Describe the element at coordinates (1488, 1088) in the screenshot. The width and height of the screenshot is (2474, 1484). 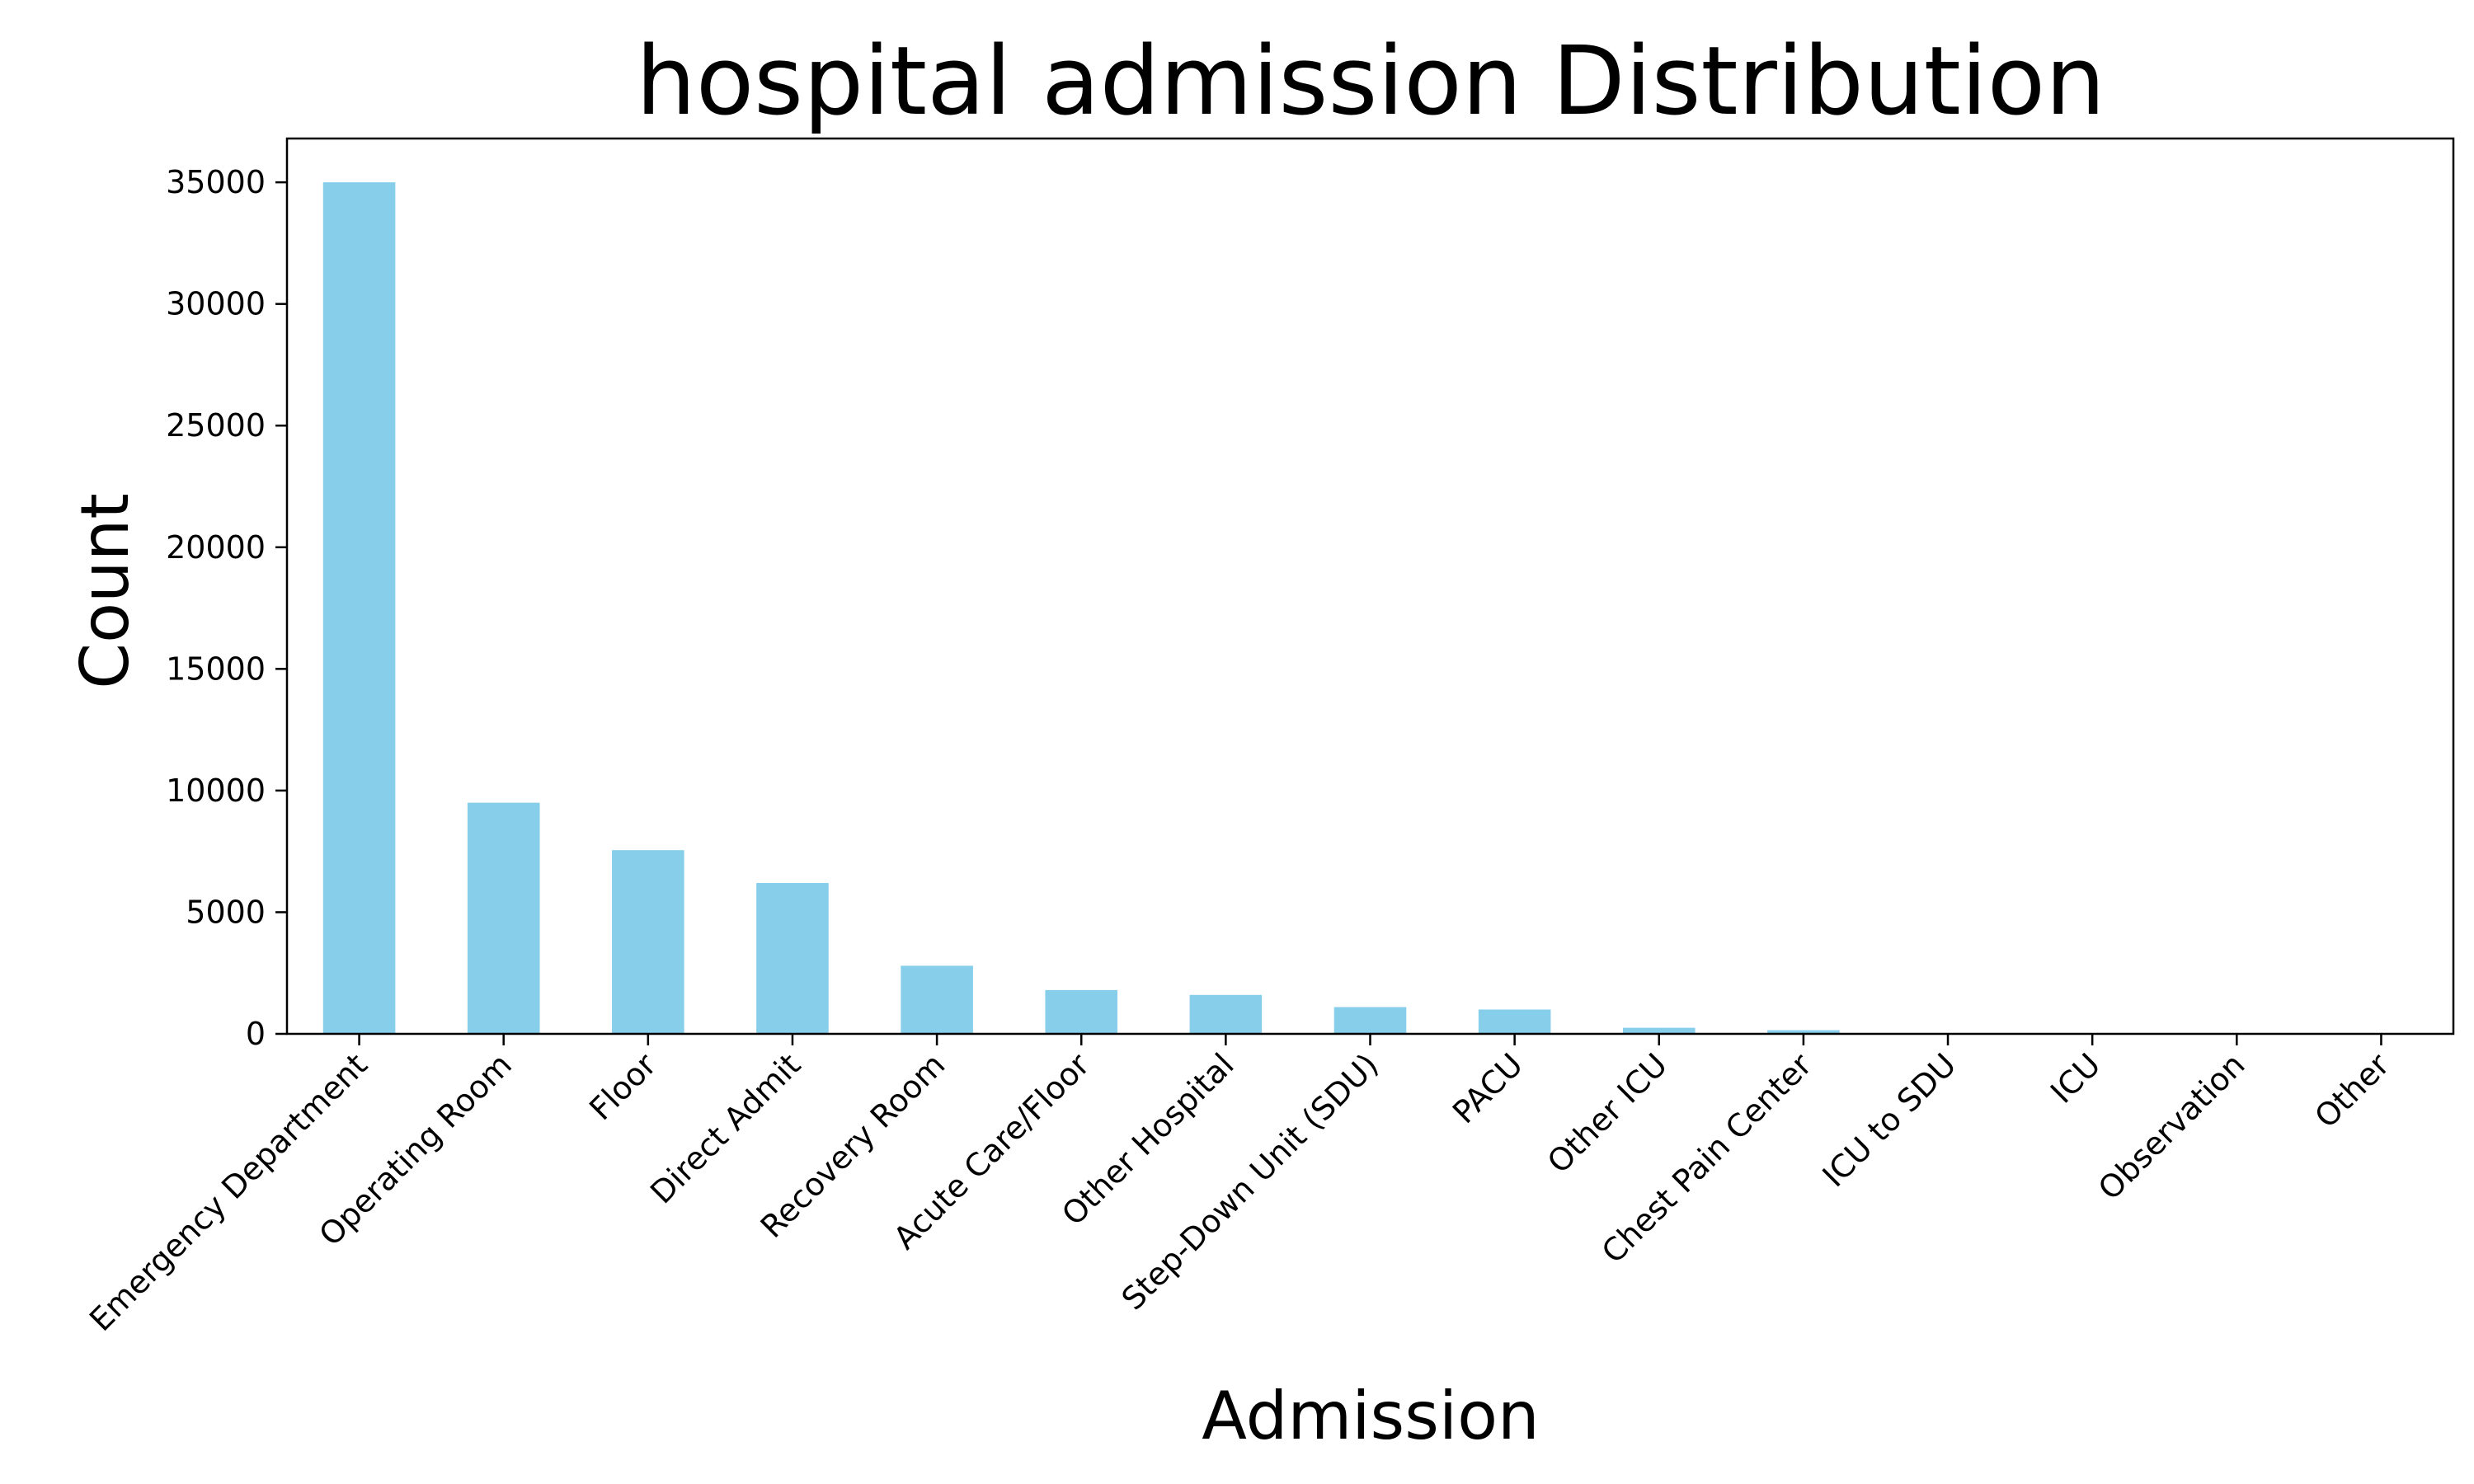
I see `x-tick-label: PACU` at that location.